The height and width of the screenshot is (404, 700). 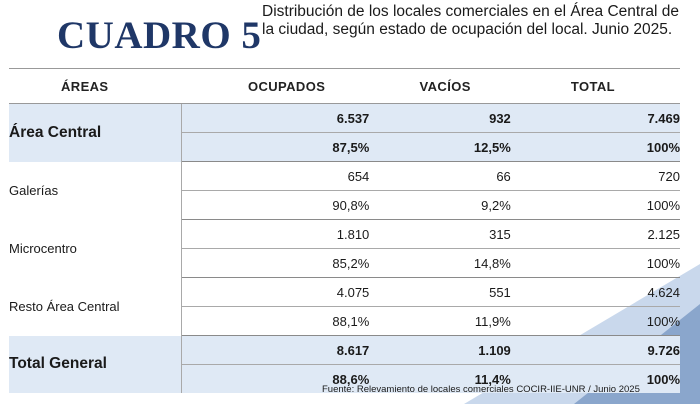 I want to click on cell-vacios-percent: 12,5%, so click(x=440, y=147).